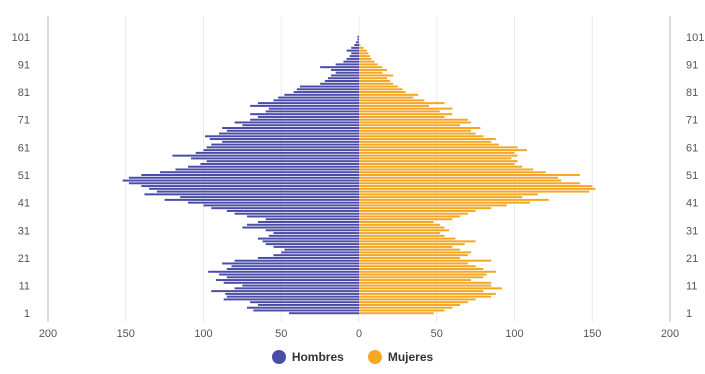 Image resolution: width=705 pixels, height=374 pixels. What do you see at coordinates (307, 357) in the screenshot?
I see `legend-item-hombres: Hombres` at bounding box center [307, 357].